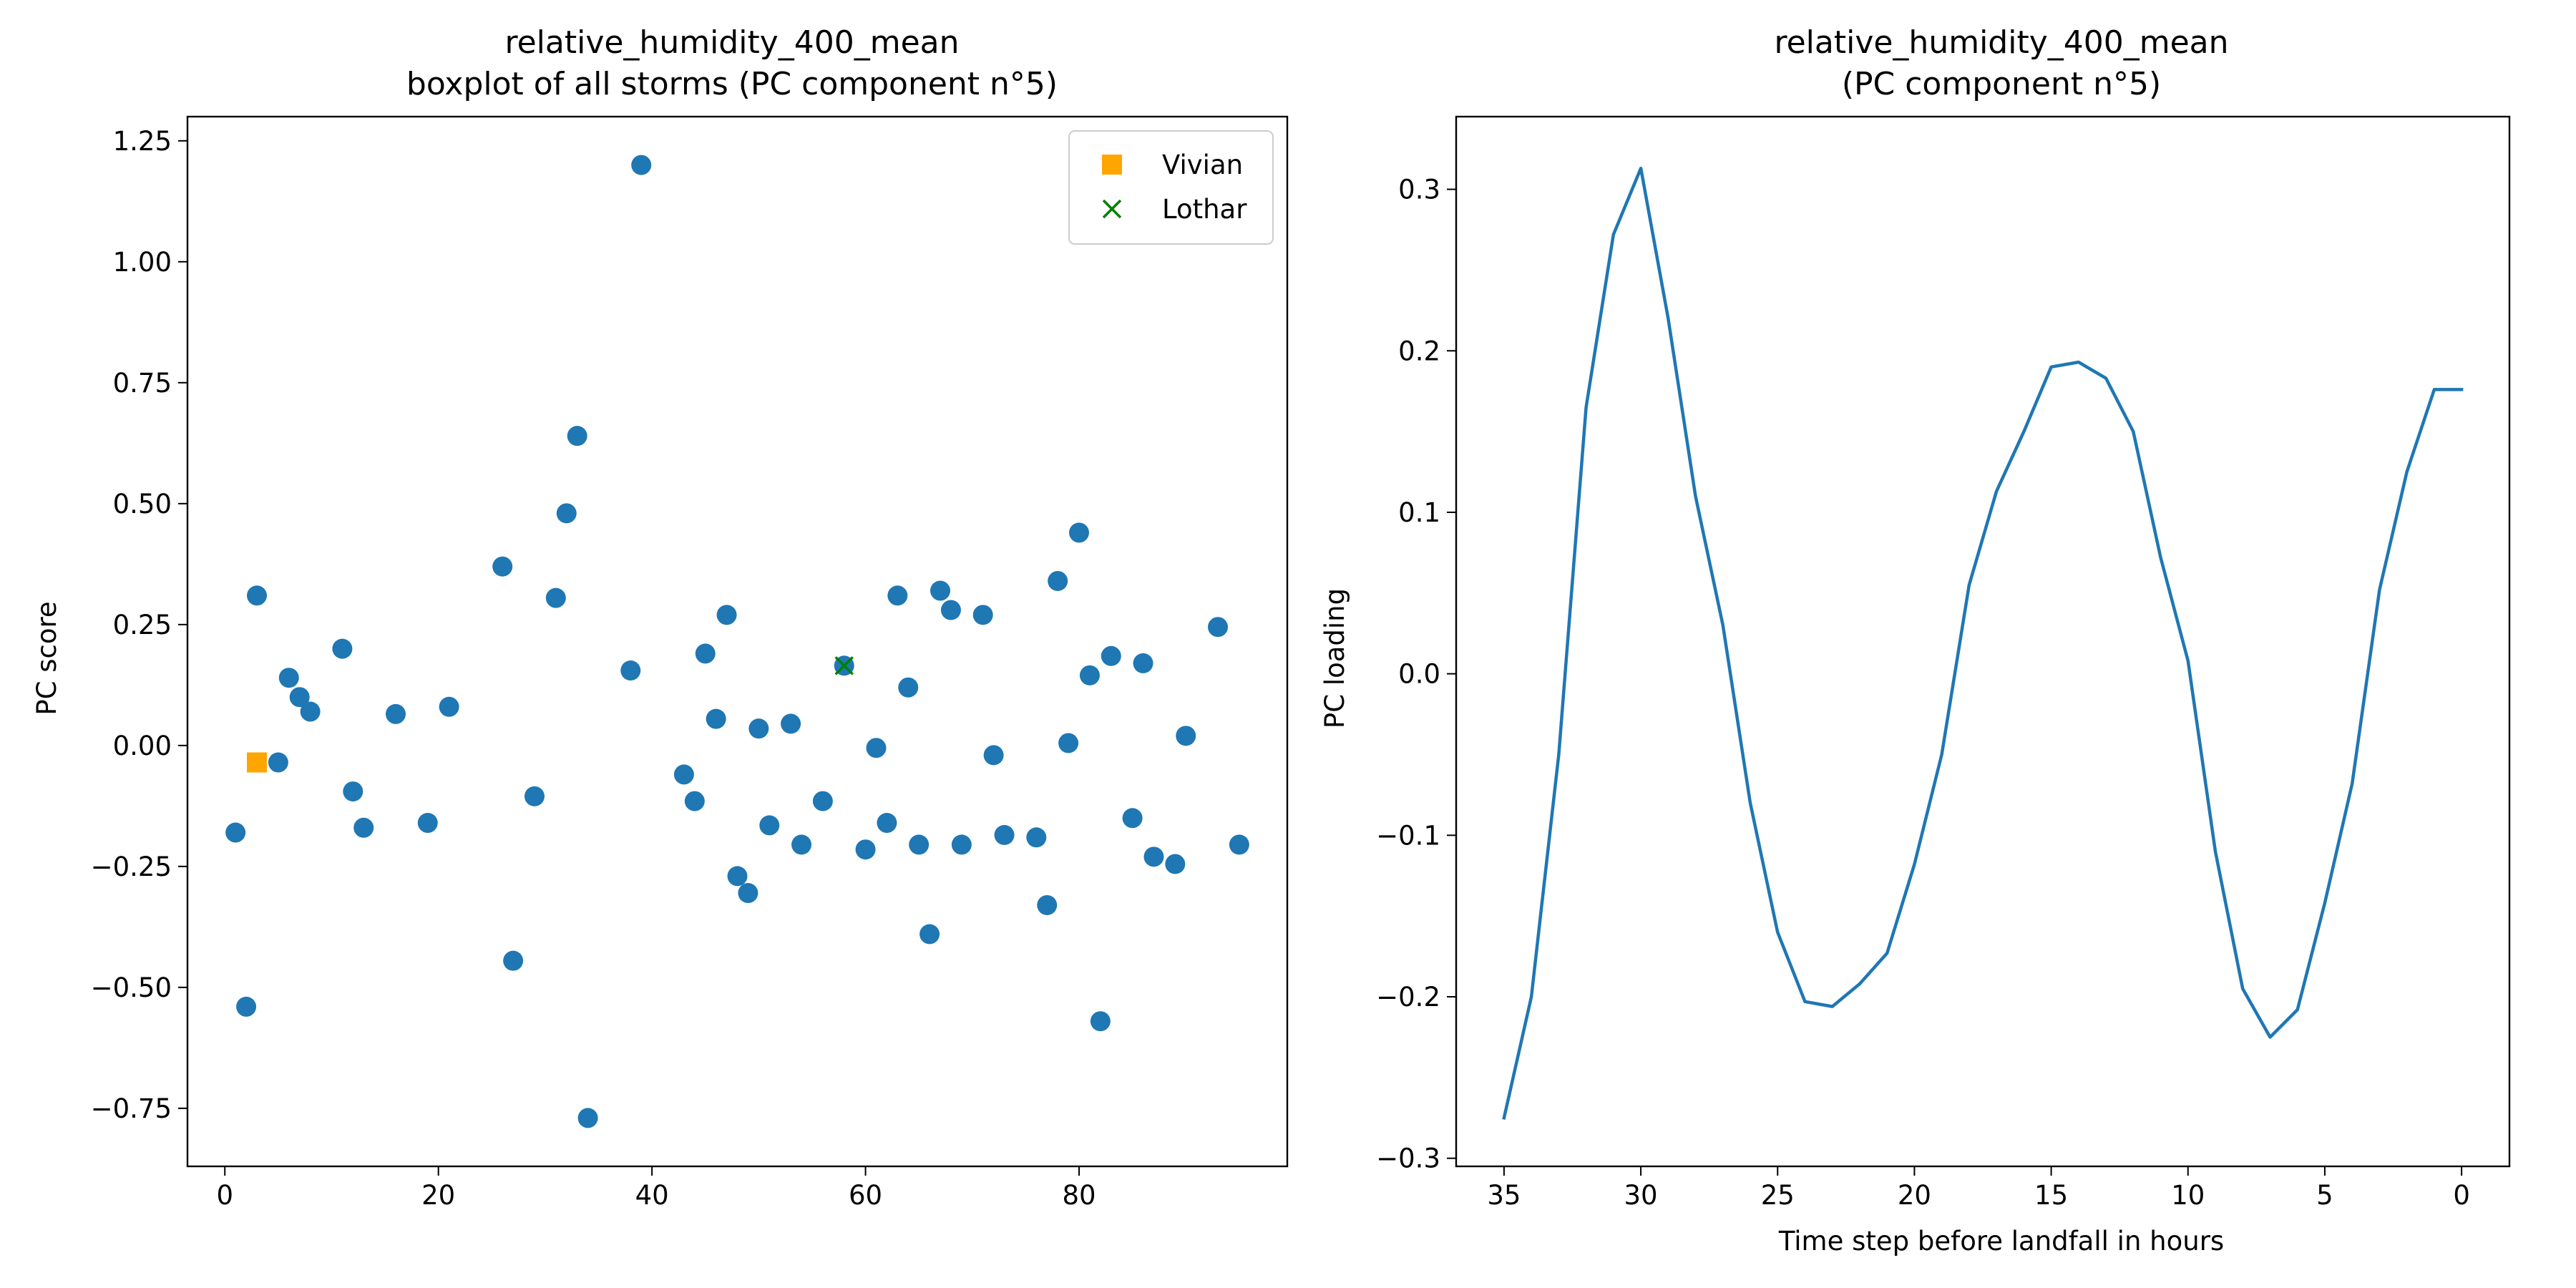 The width and height of the screenshot is (2576, 1288). Describe the element at coordinates (2051, 1195) in the screenshot. I see `x-tick-label: 15` at that location.